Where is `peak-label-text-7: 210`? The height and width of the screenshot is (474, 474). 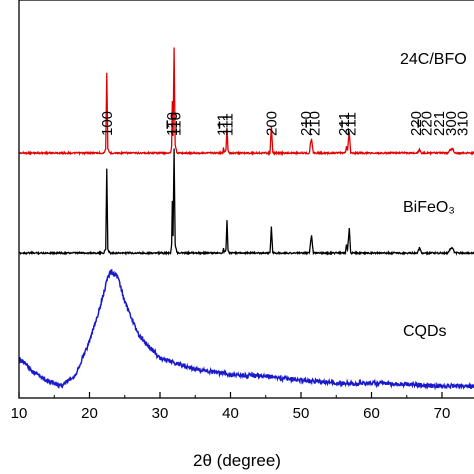
peak-label-text-7: 210 is located at coordinates (314, 123).